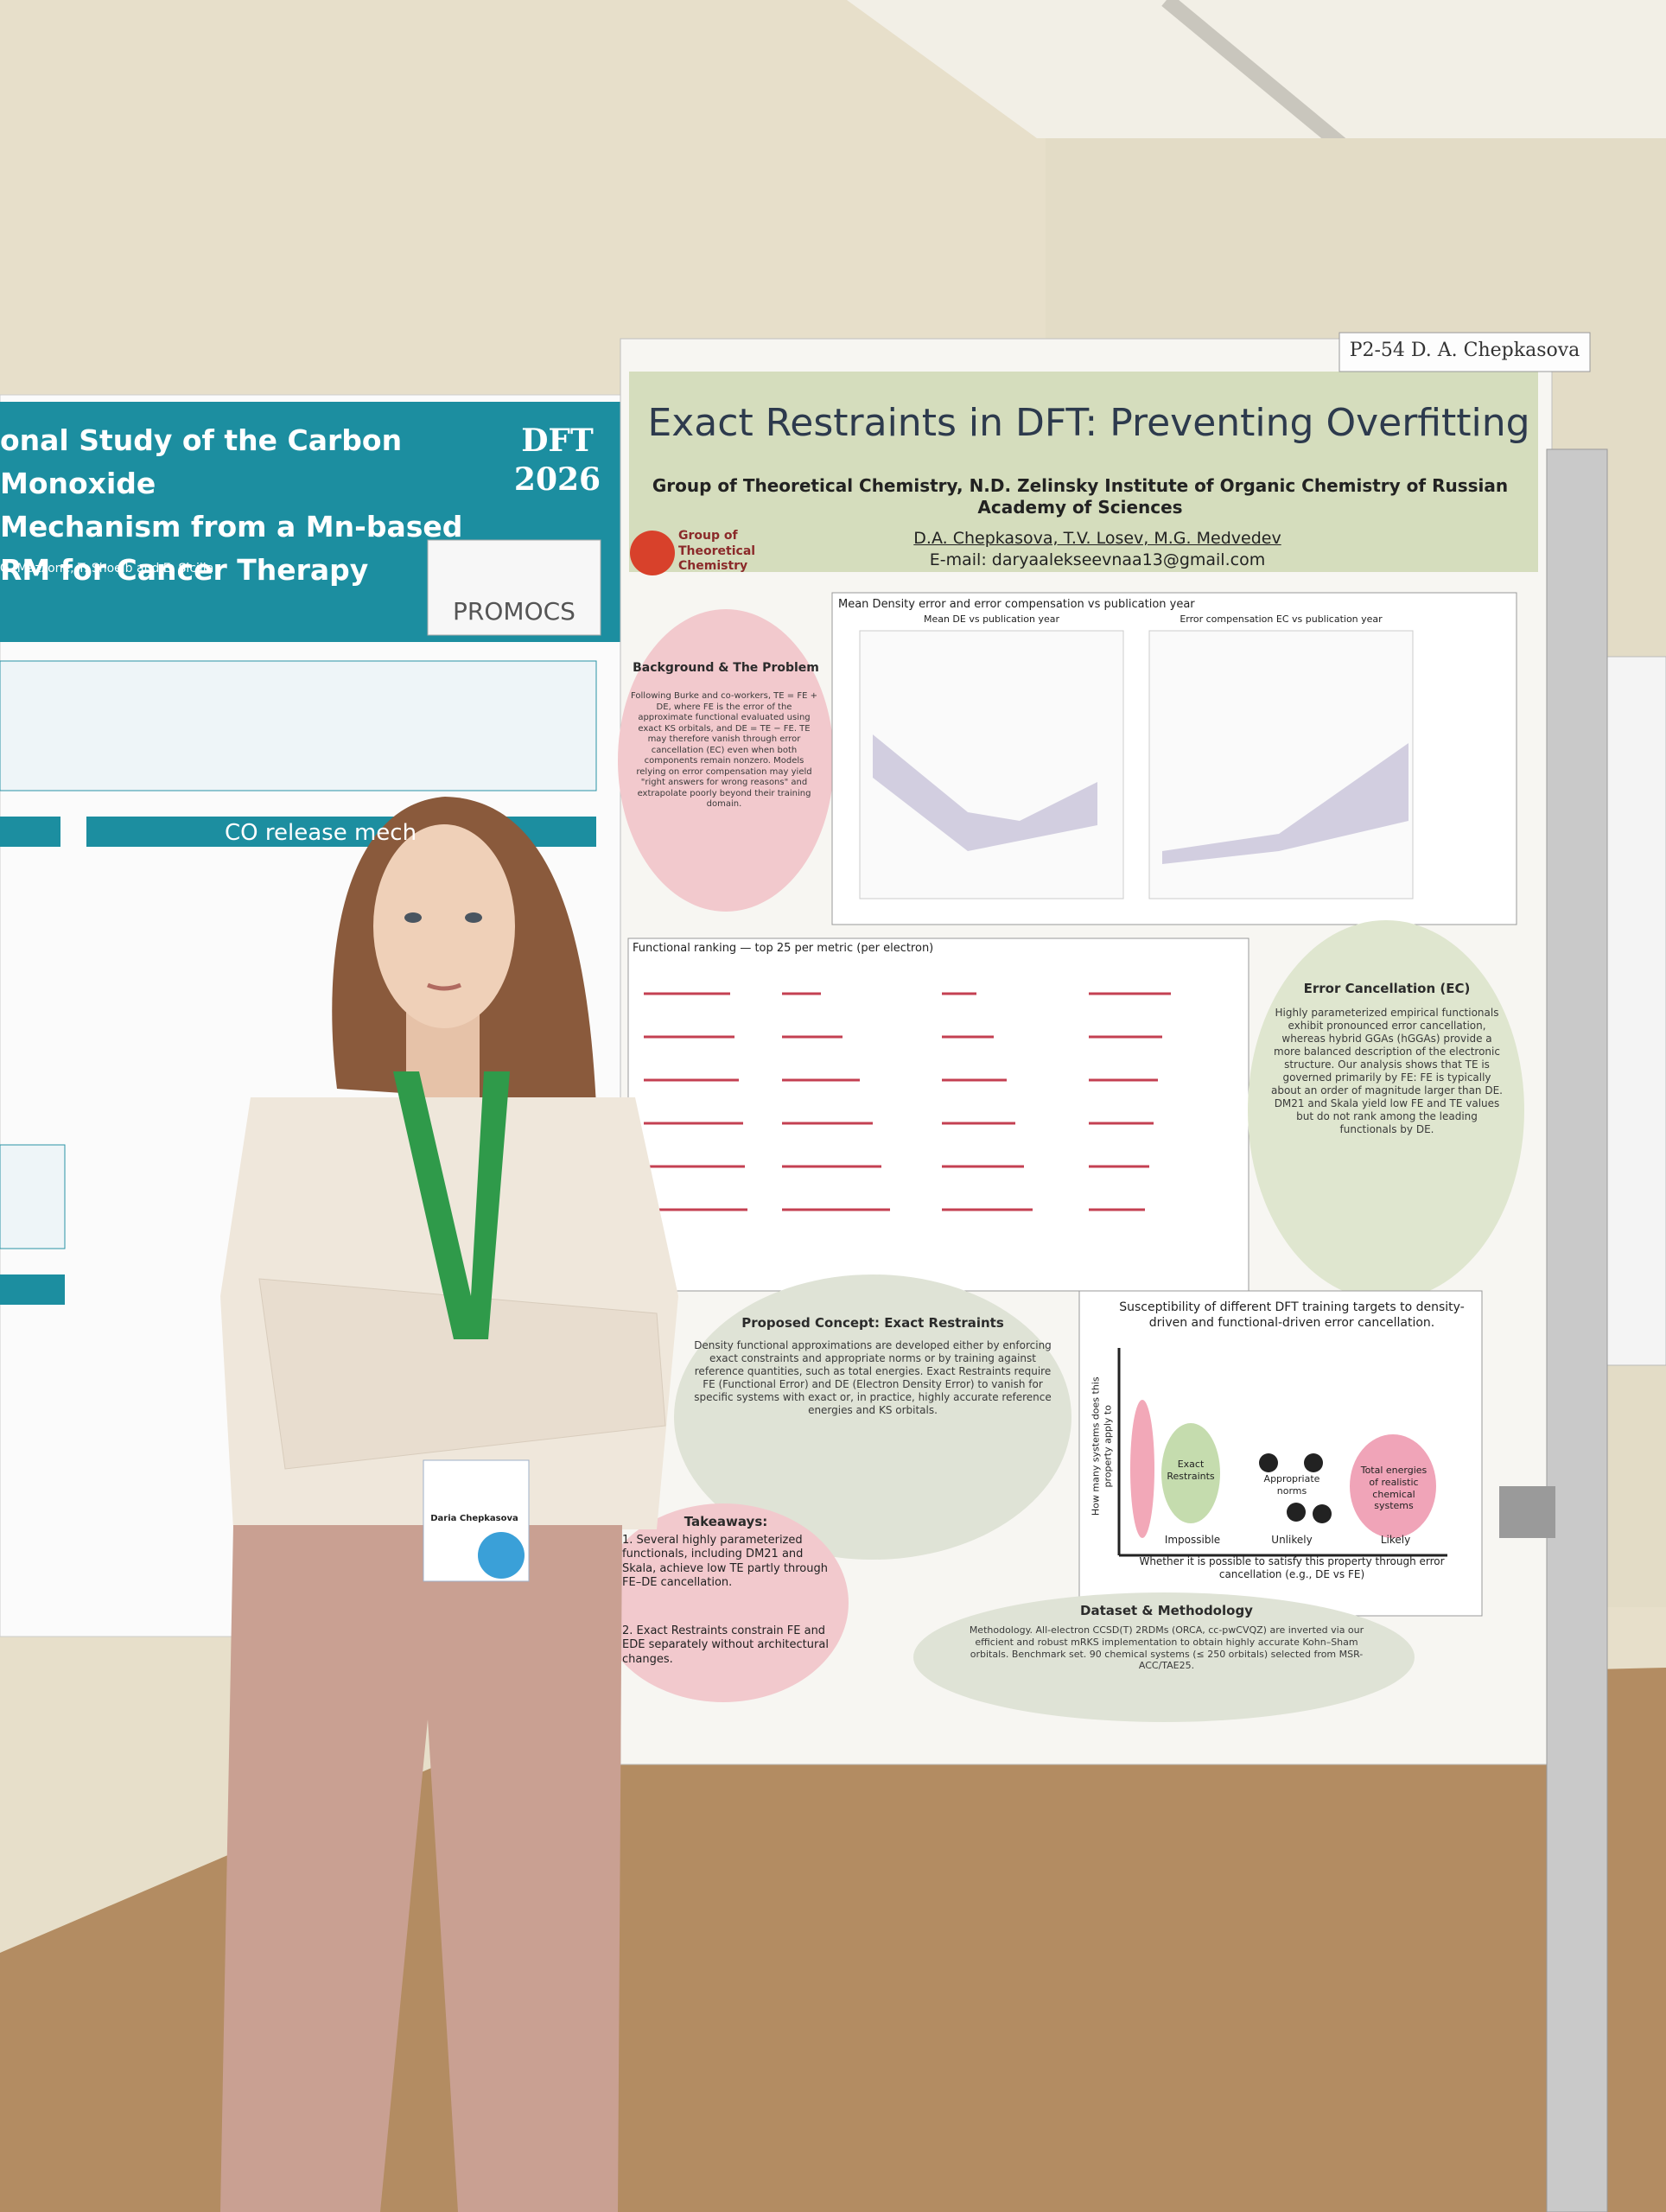 This screenshot has width=1666, height=2212. What do you see at coordinates (873, 1323) in the screenshot?
I see `section-heading: Proposed Concept: Exact Restraints` at bounding box center [873, 1323].